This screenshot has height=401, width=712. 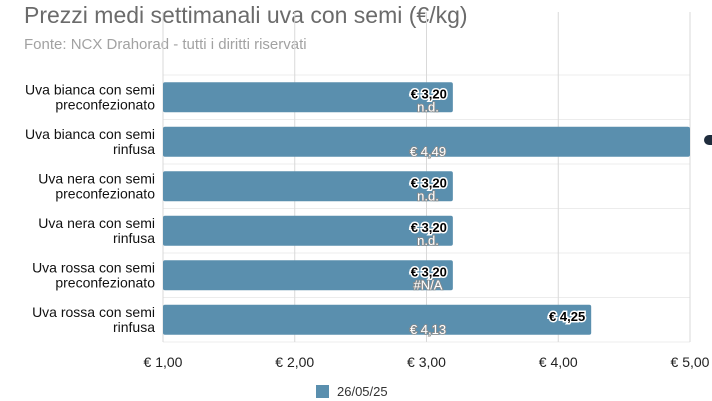 What do you see at coordinates (558, 362) in the screenshot?
I see `x-tick-label: € 4,00` at bounding box center [558, 362].